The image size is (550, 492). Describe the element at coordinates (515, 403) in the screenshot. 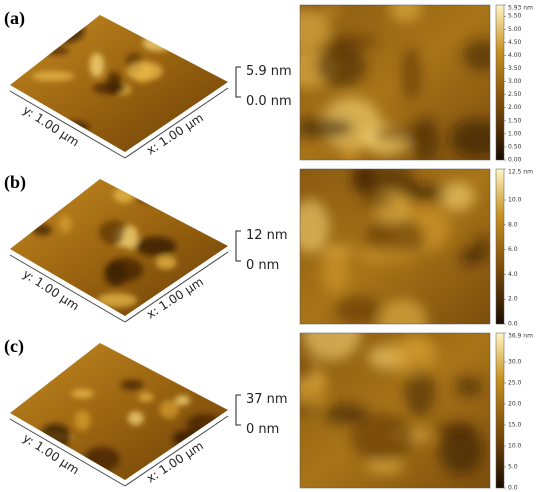

I see `colorbar-label: 20.0` at that location.